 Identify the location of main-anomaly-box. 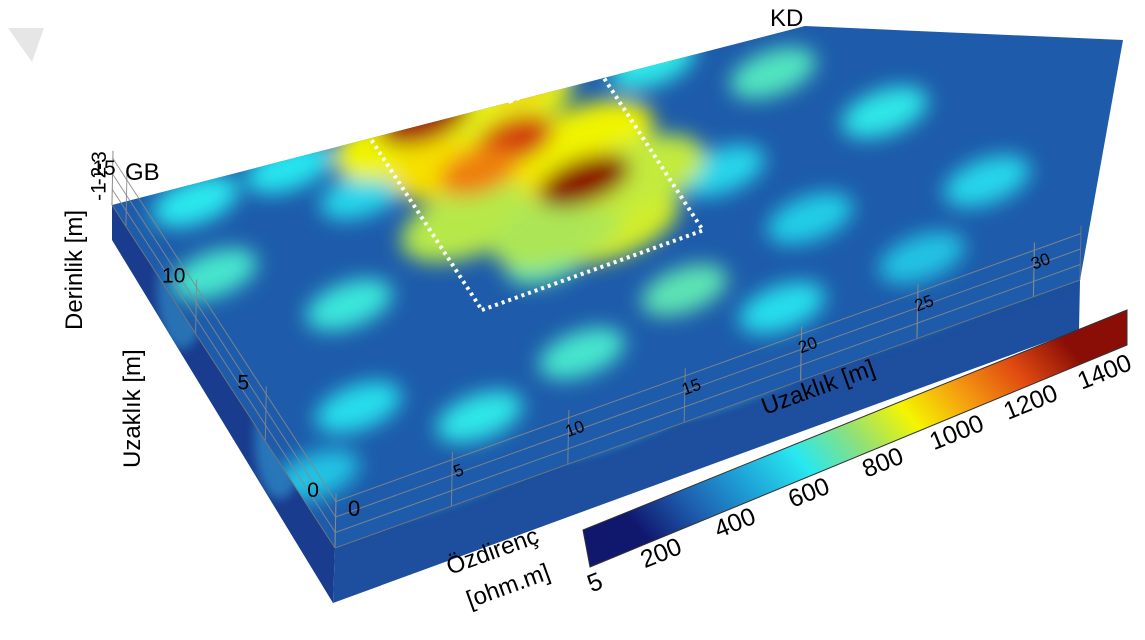
(530, 174).